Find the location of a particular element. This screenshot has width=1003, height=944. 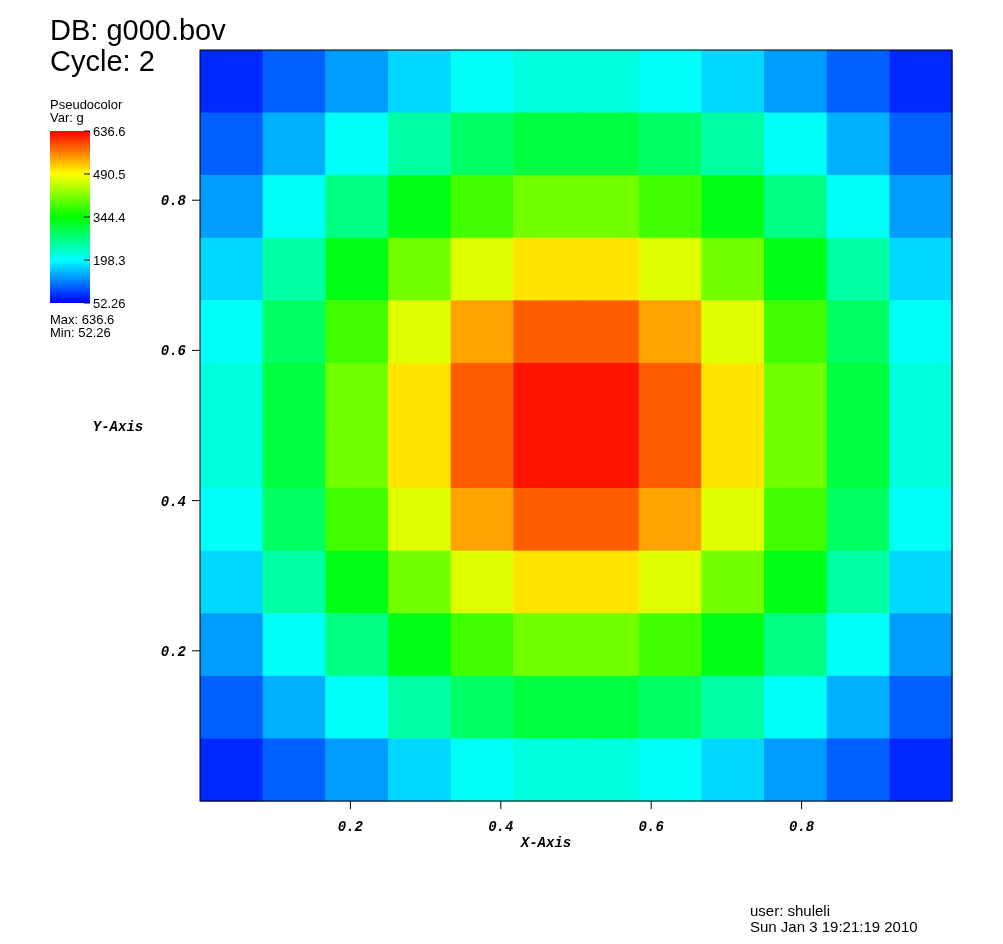

y-axis-title: Y-Axis is located at coordinates (118, 426).